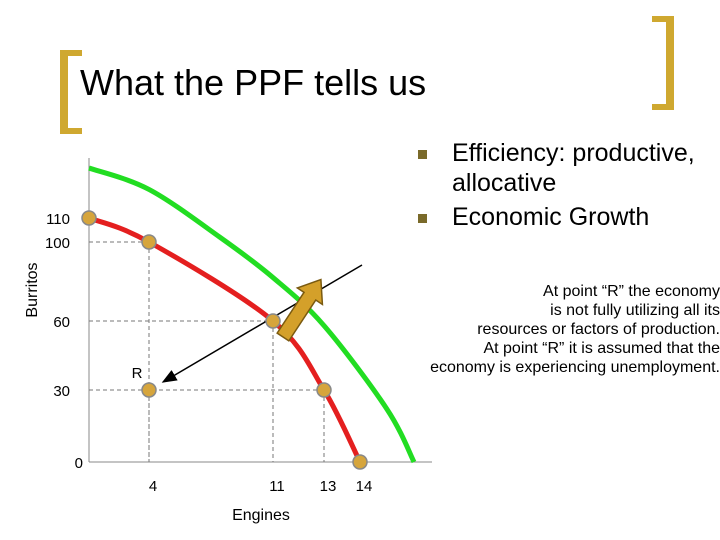 This screenshot has height=540, width=720. Describe the element at coordinates (364, 486) in the screenshot. I see `x-tick-label: 14` at that location.